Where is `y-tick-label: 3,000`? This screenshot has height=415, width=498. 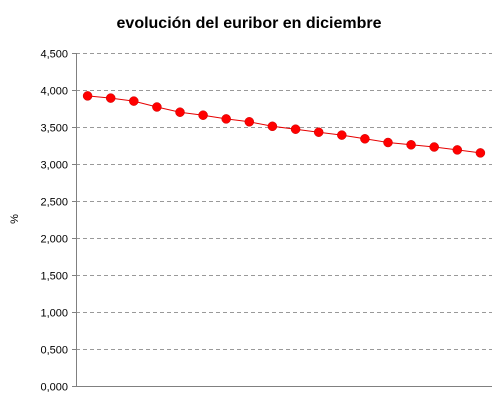
y-tick-label: 3,000 is located at coordinates (54, 166).